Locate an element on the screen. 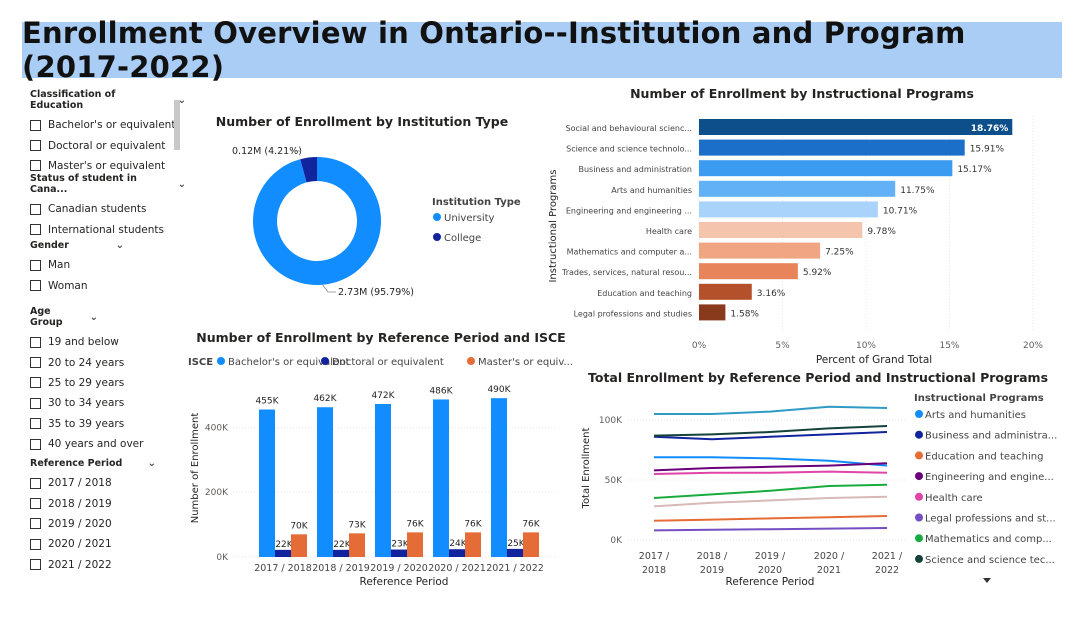 The height and width of the screenshot is (624, 1080). donut-title: Number of Enrollment by Institution Type is located at coordinates (362, 121).